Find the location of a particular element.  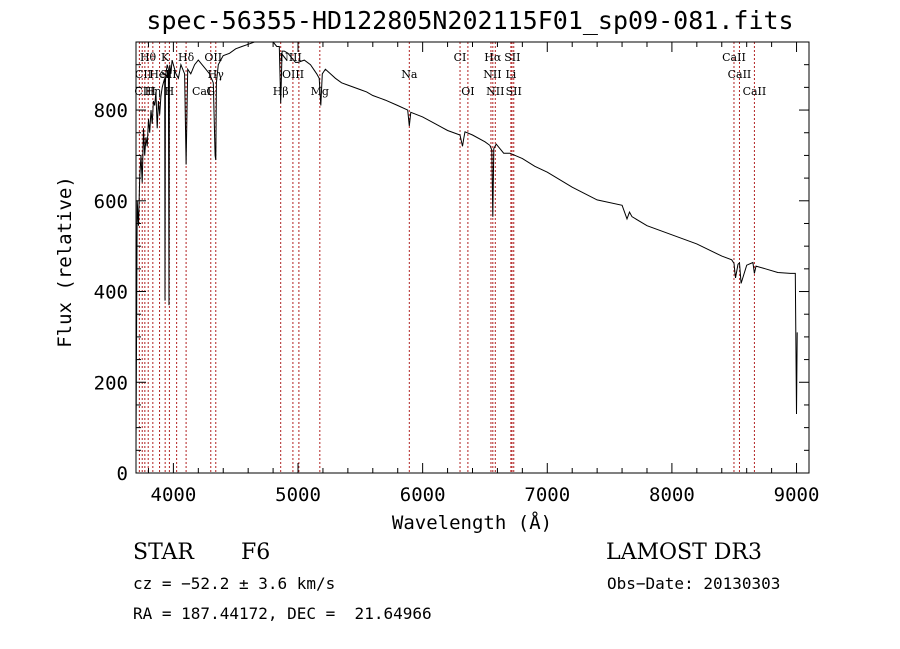

spectral-line-label: Na is located at coordinates (409, 74).